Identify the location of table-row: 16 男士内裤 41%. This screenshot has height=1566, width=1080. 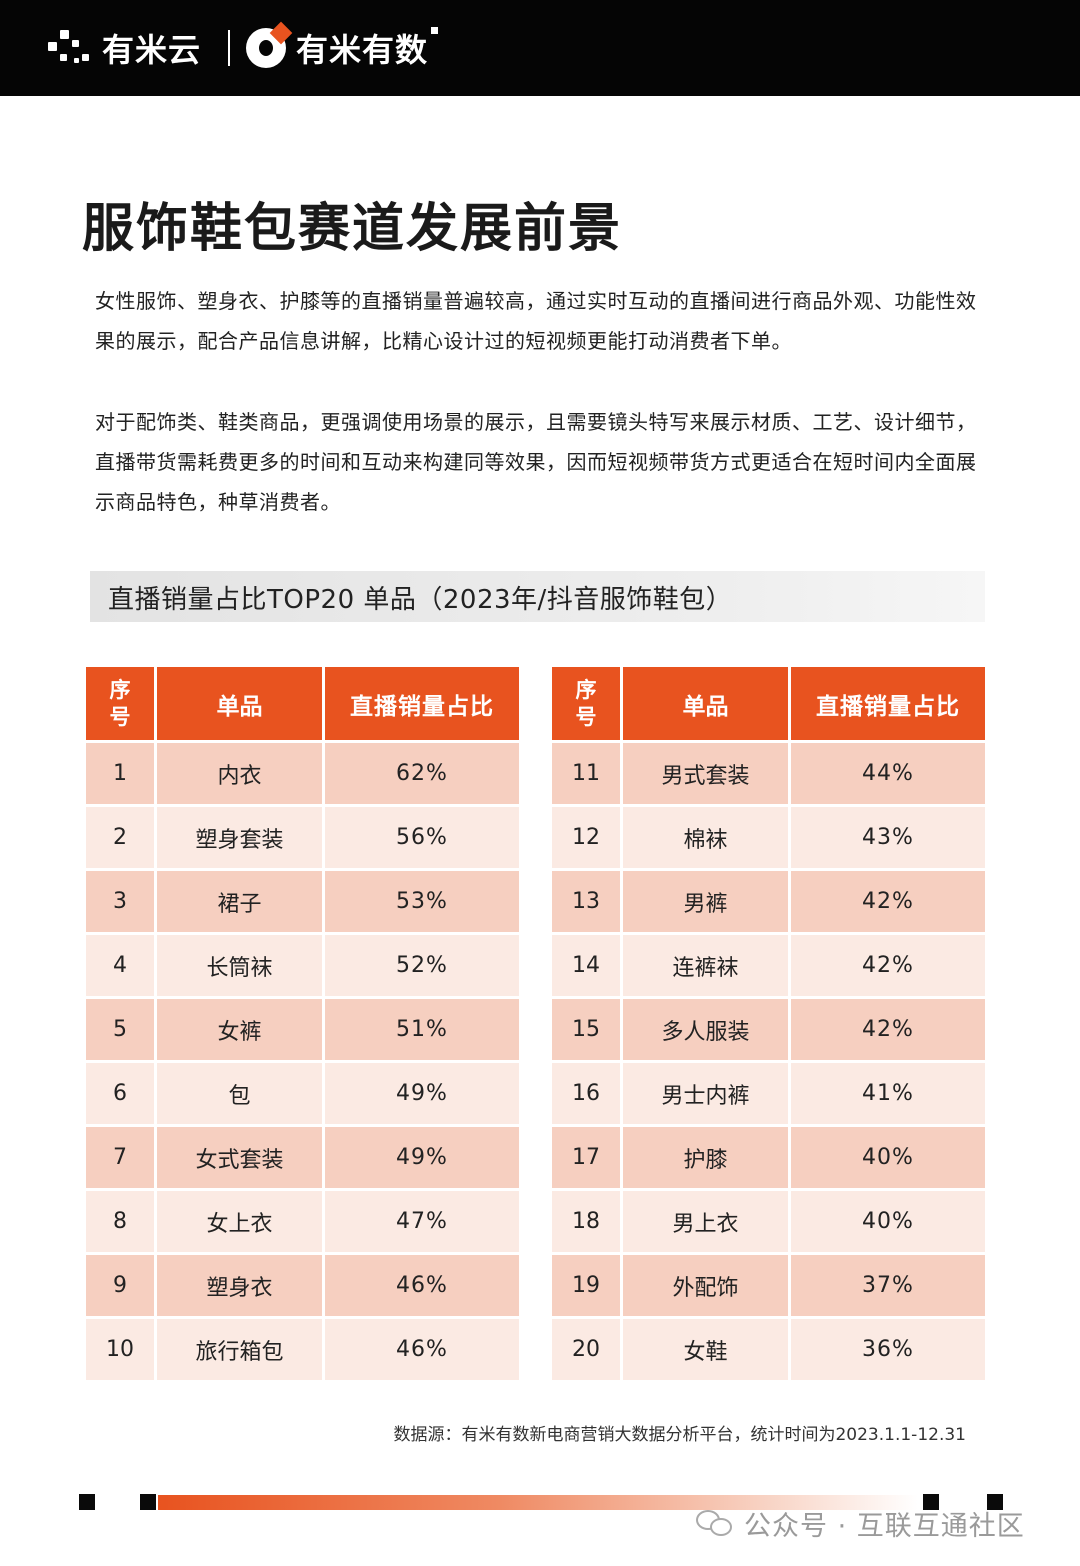
(768, 1093).